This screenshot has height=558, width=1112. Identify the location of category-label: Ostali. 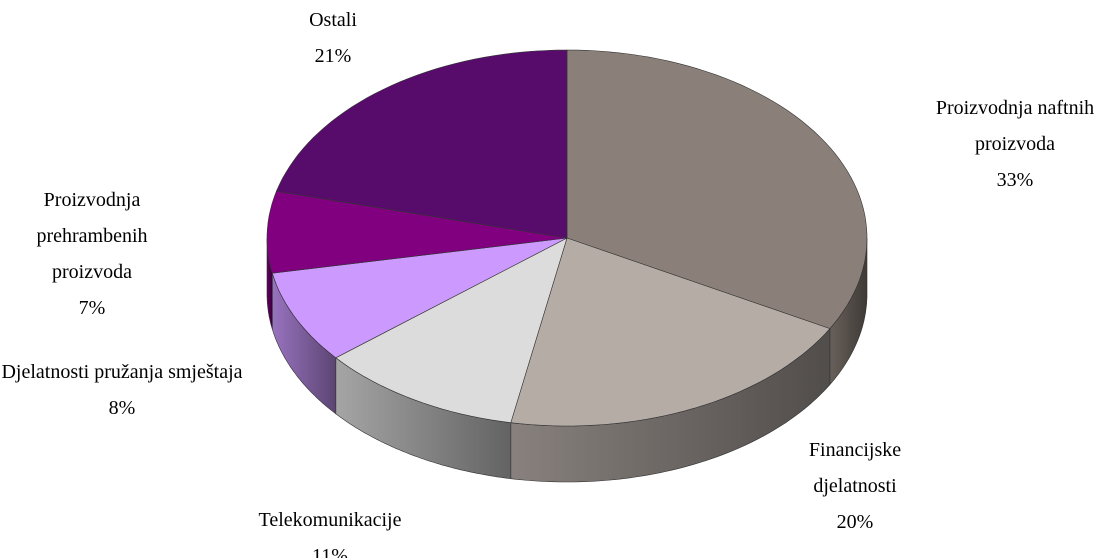
(333, 20).